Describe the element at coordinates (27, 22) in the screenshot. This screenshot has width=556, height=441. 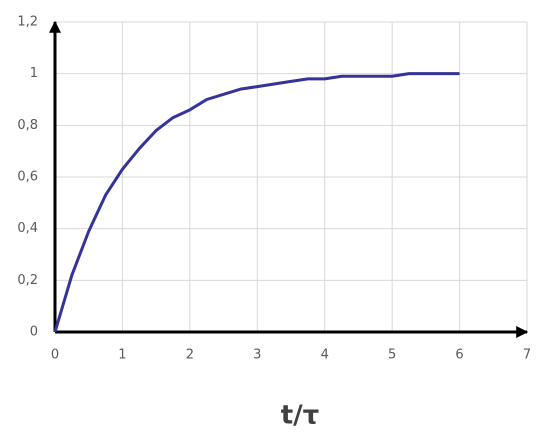
I see `y-tick-label: 1,2` at that location.